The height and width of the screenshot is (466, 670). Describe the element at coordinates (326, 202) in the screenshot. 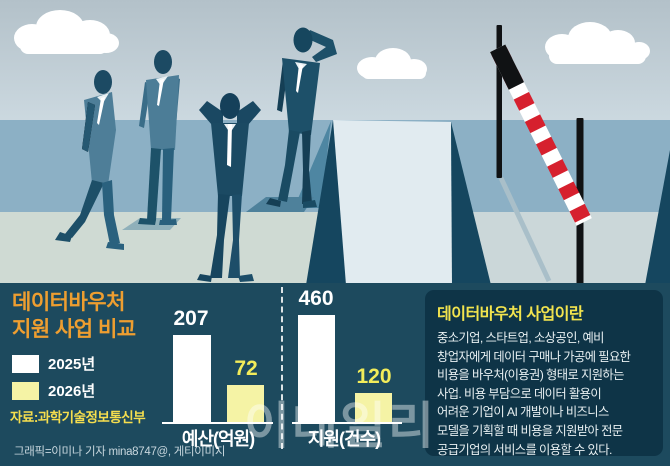

I see `cliff-left-face` at that location.